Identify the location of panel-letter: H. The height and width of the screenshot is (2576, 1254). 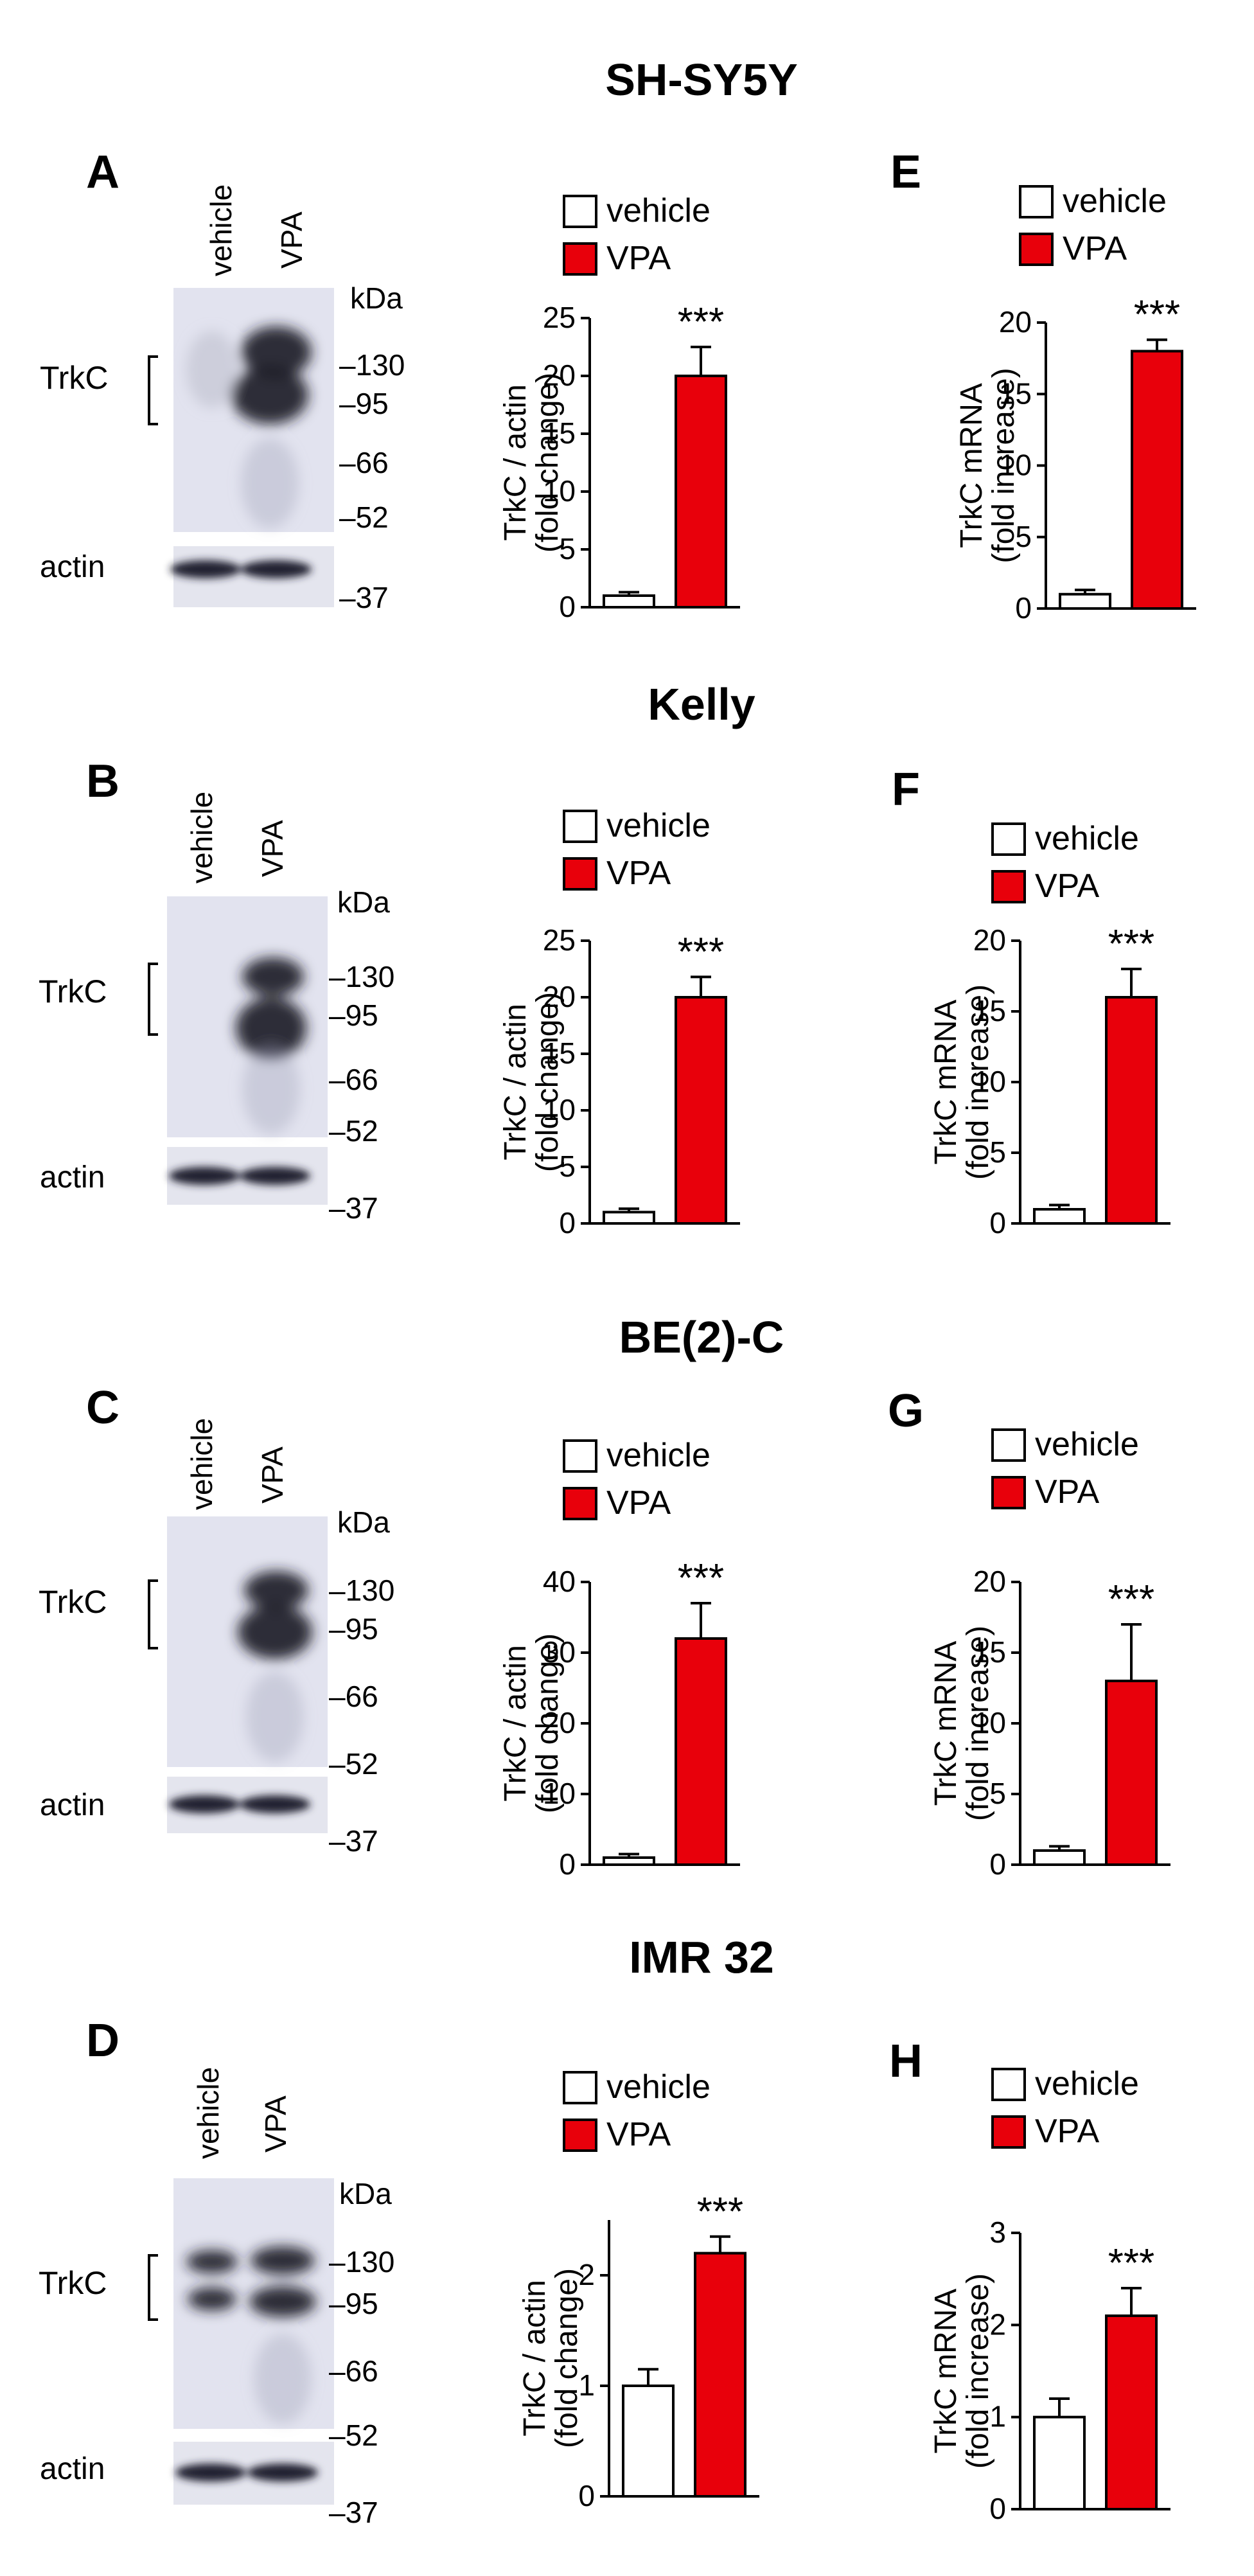
(906, 2062).